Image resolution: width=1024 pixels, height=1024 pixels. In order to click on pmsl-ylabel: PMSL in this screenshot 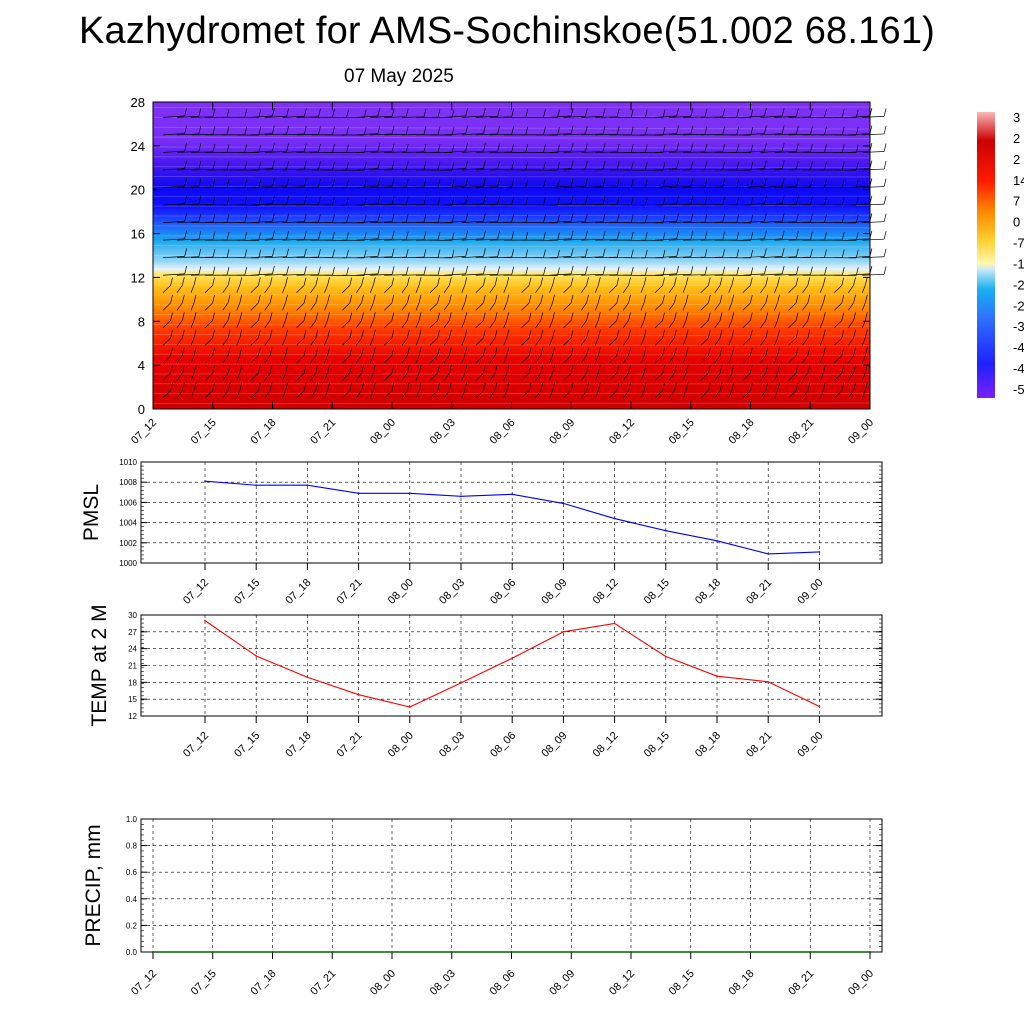, I will do `click(91, 512)`.